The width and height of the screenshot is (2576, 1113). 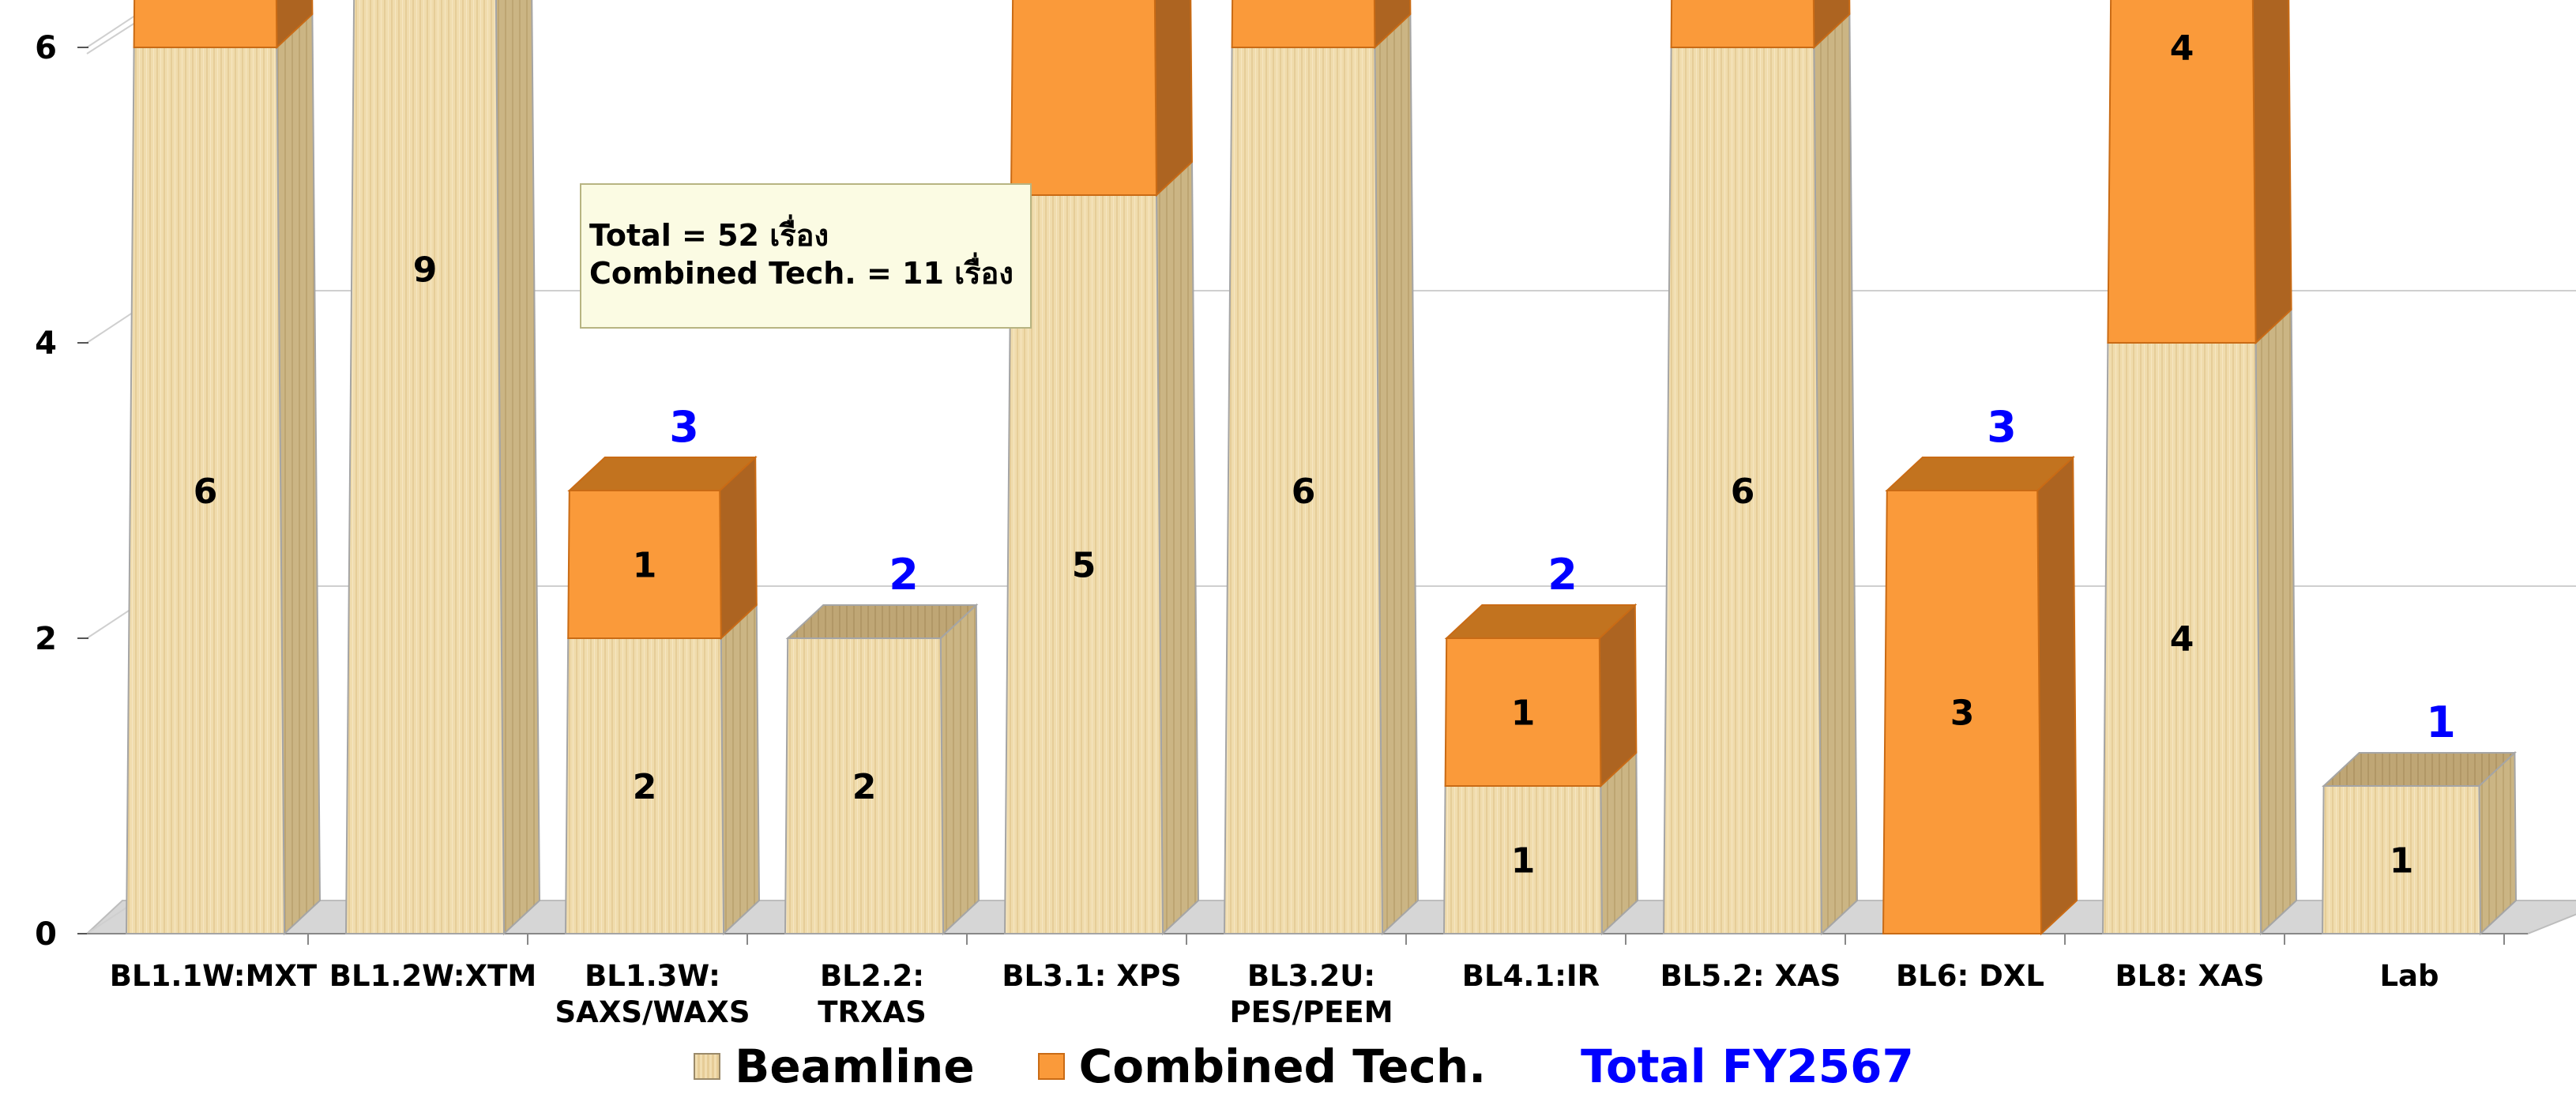 What do you see at coordinates (1051, 1066) in the screenshot?
I see `legend-swatch-combined` at bounding box center [1051, 1066].